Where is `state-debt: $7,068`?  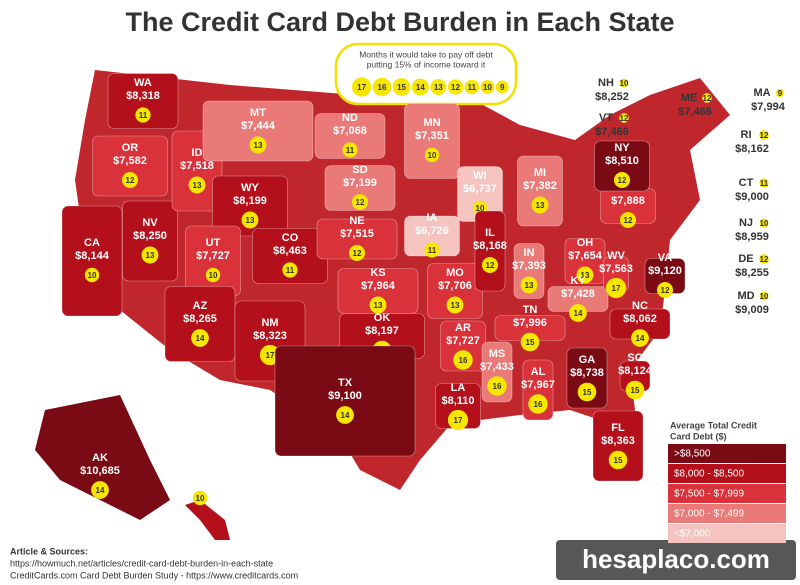
state-debt: $7,068 is located at coordinates (350, 131).